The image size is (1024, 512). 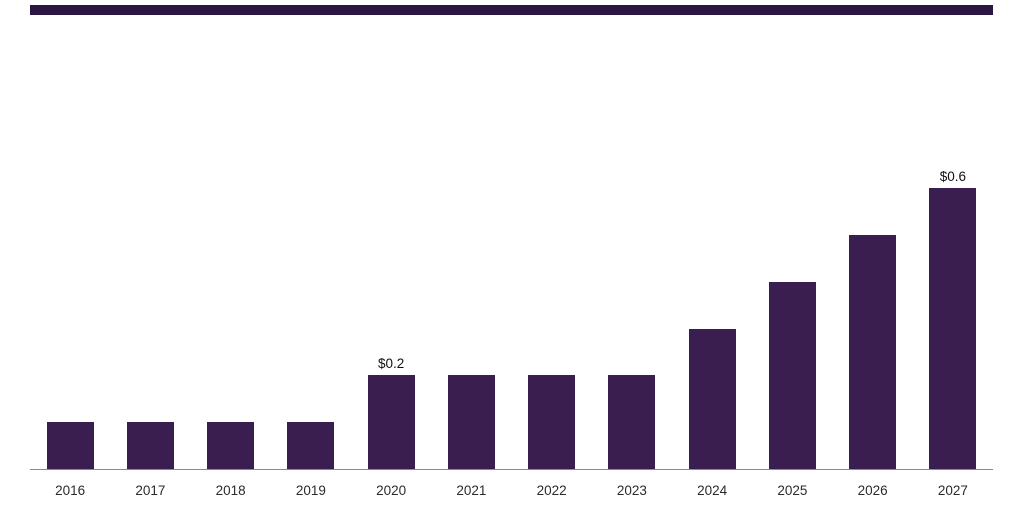 What do you see at coordinates (712, 490) in the screenshot?
I see `x-tick-label: 2024` at bounding box center [712, 490].